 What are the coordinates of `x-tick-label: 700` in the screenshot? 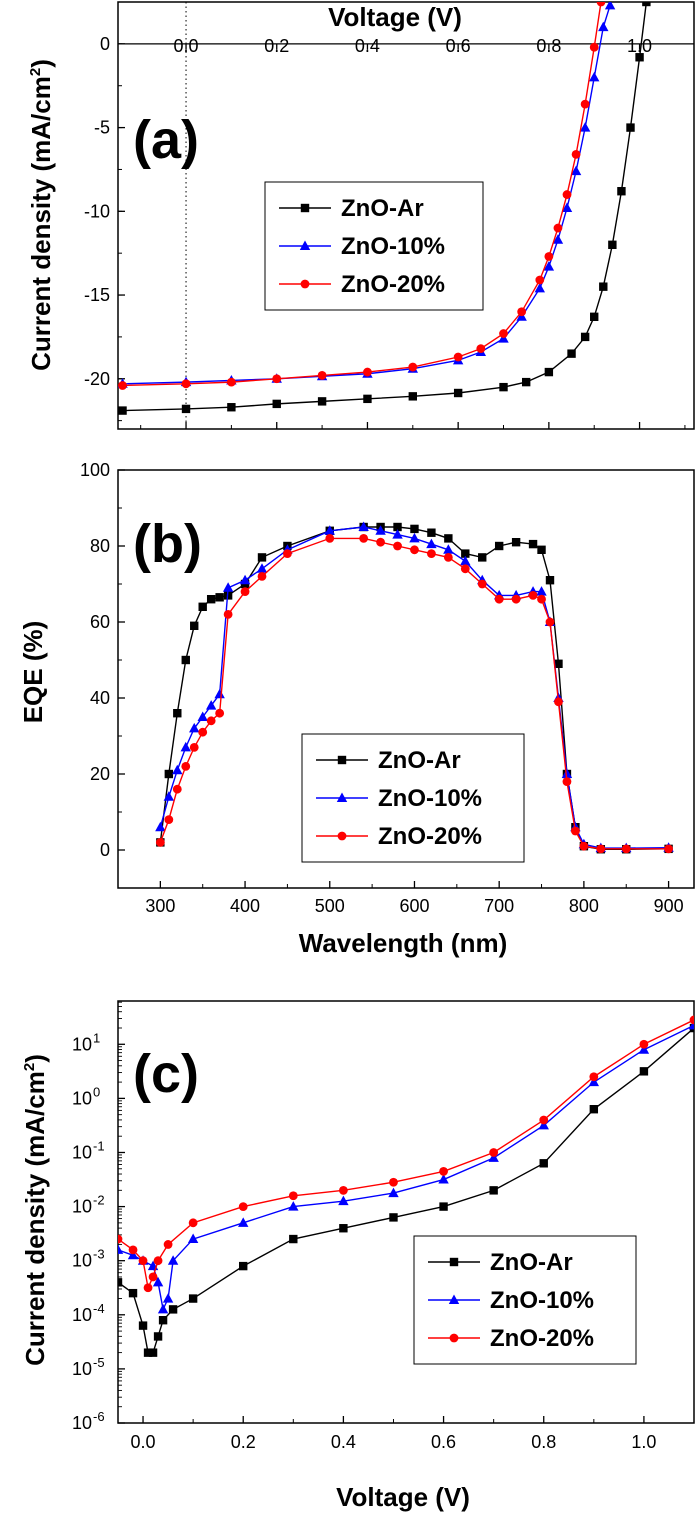 It's located at (499, 906).